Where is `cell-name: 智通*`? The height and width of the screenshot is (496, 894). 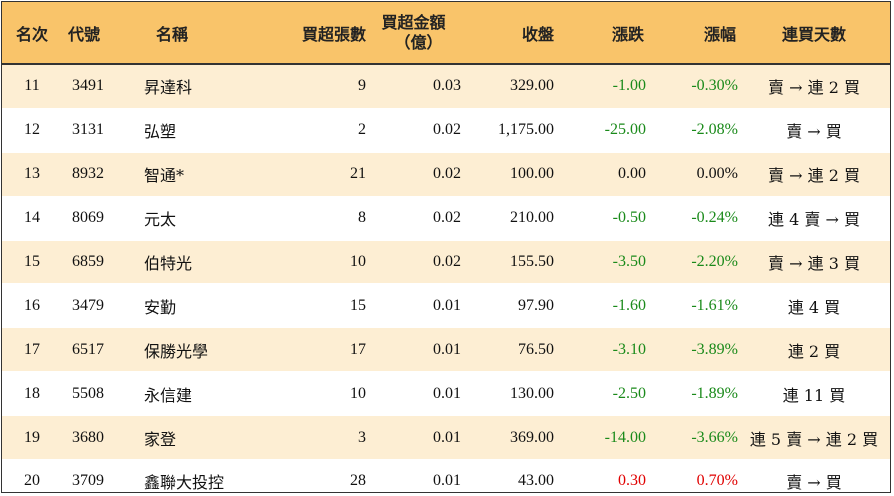 cell-name: 智通* is located at coordinates (198, 174).